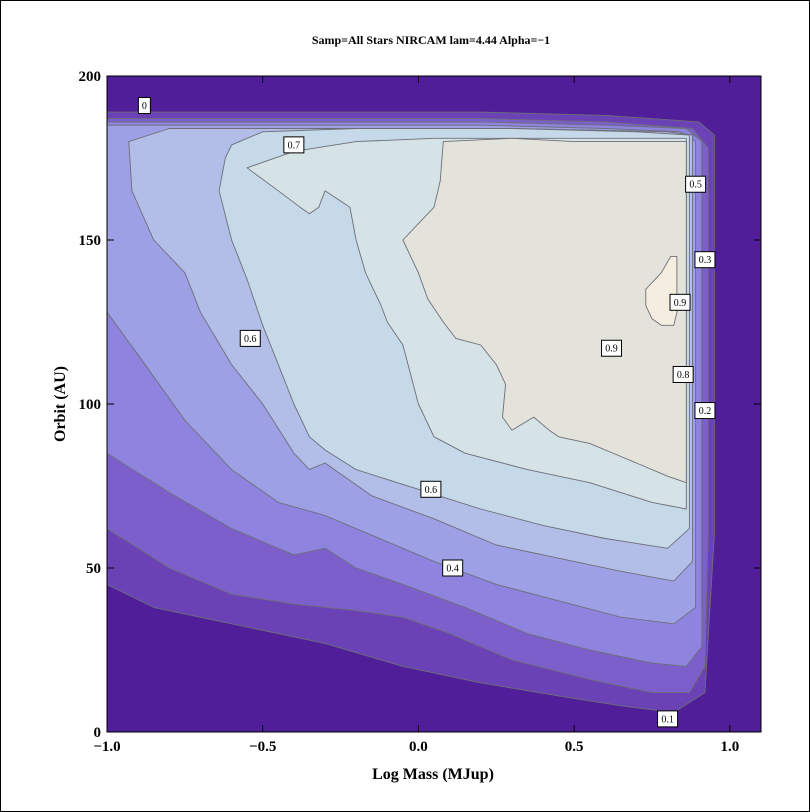  Describe the element at coordinates (60, 404) in the screenshot. I see `y-axis-label: Orbit (AU)` at that location.